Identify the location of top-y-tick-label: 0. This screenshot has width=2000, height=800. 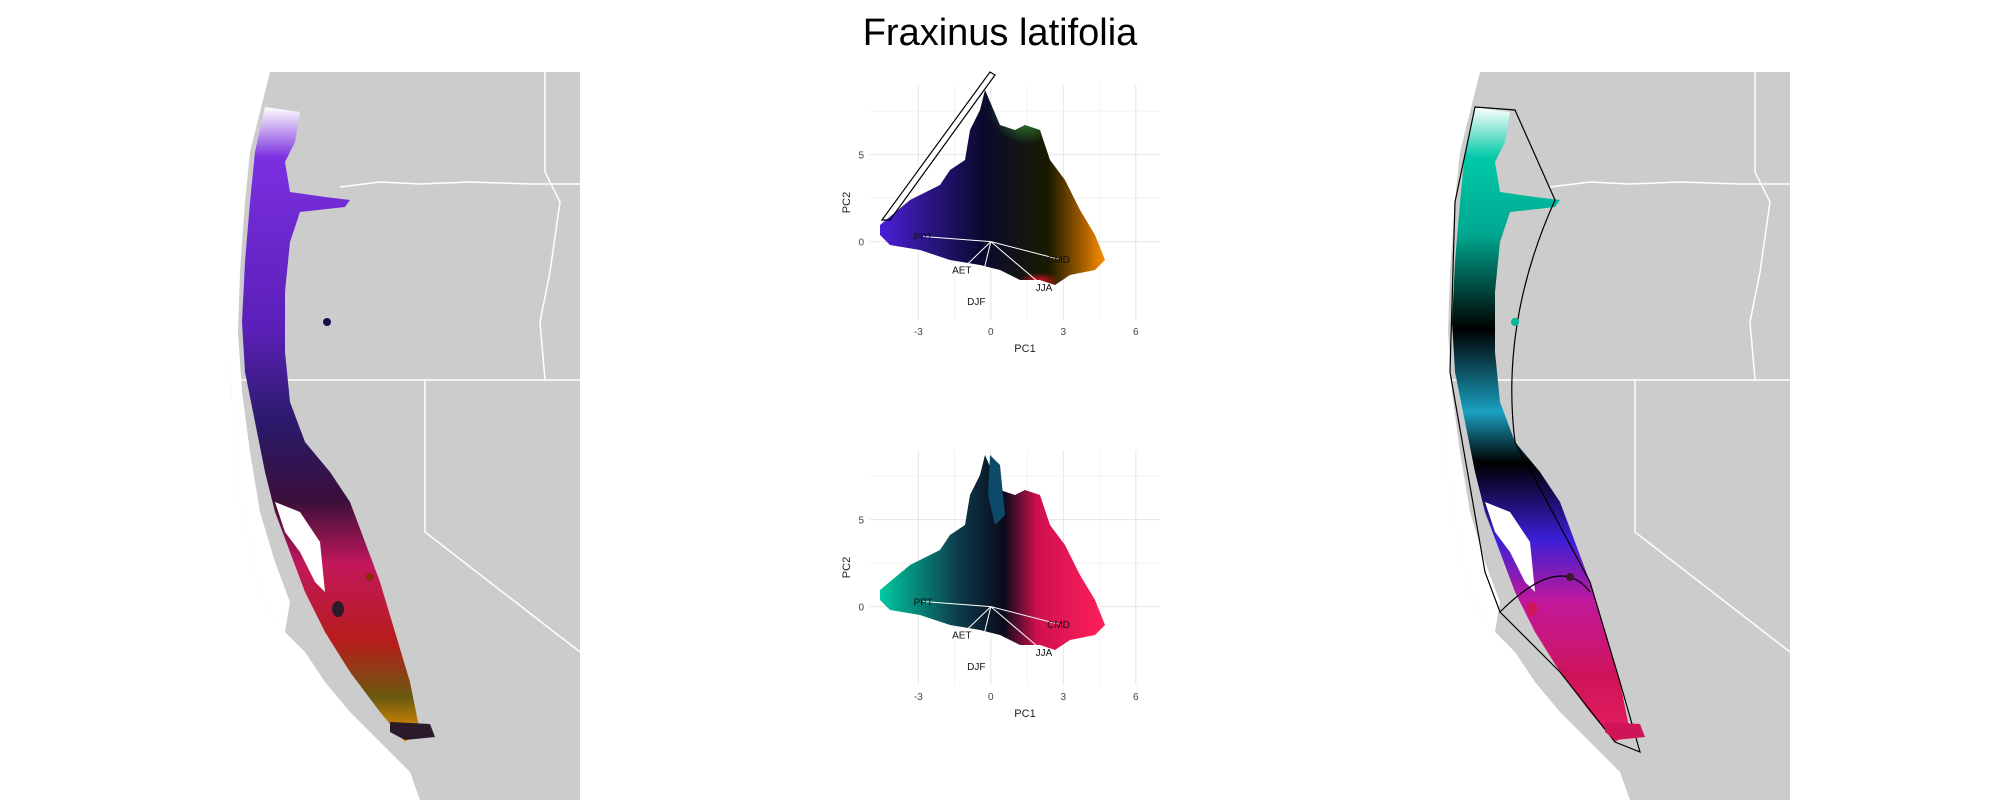
(861, 243).